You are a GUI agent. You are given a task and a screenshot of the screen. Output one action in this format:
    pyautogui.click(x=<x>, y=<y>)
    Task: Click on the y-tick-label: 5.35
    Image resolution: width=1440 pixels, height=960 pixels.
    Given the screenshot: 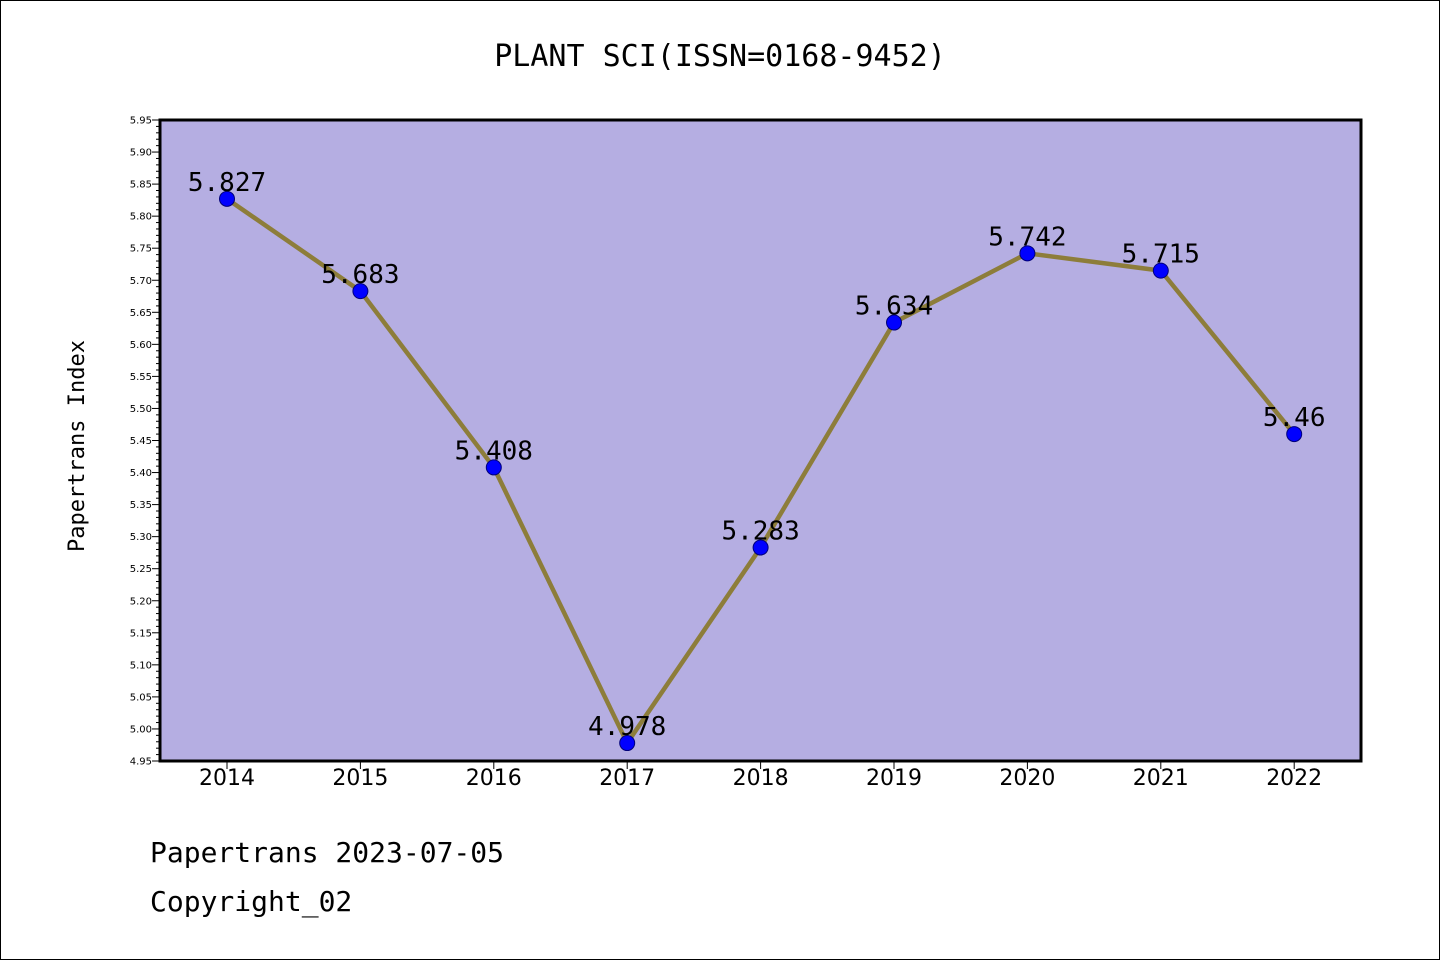 What is the action you would take?
    pyautogui.click(x=141, y=505)
    